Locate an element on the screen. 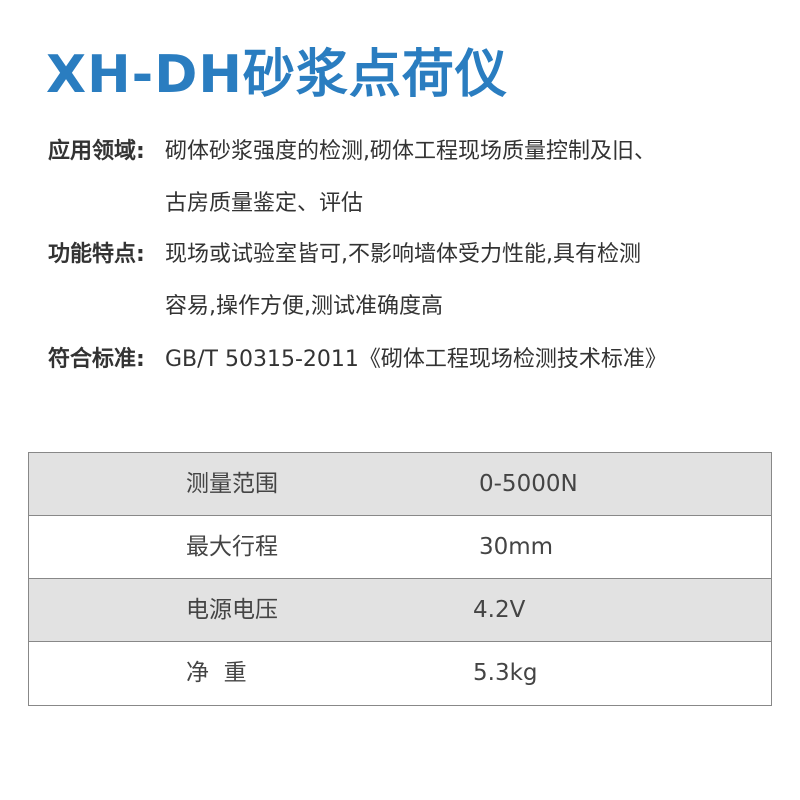  table-row: 测量范围 0-5000N is located at coordinates (400, 484).